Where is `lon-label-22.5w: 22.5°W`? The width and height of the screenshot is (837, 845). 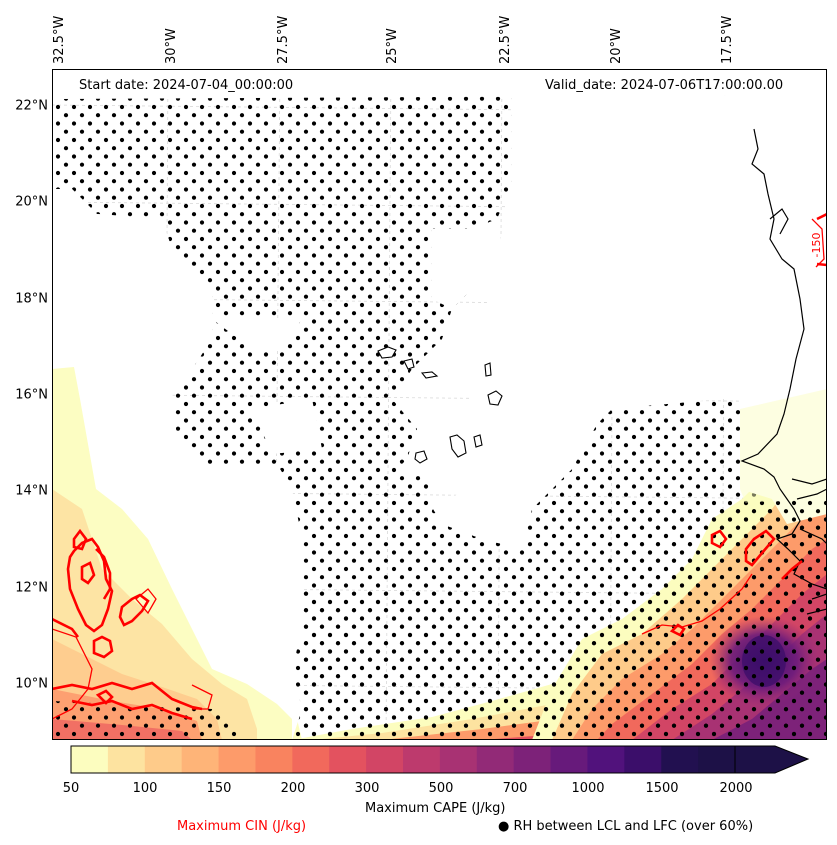 lon-label-22.5w: 22.5°W is located at coordinates (505, 39).